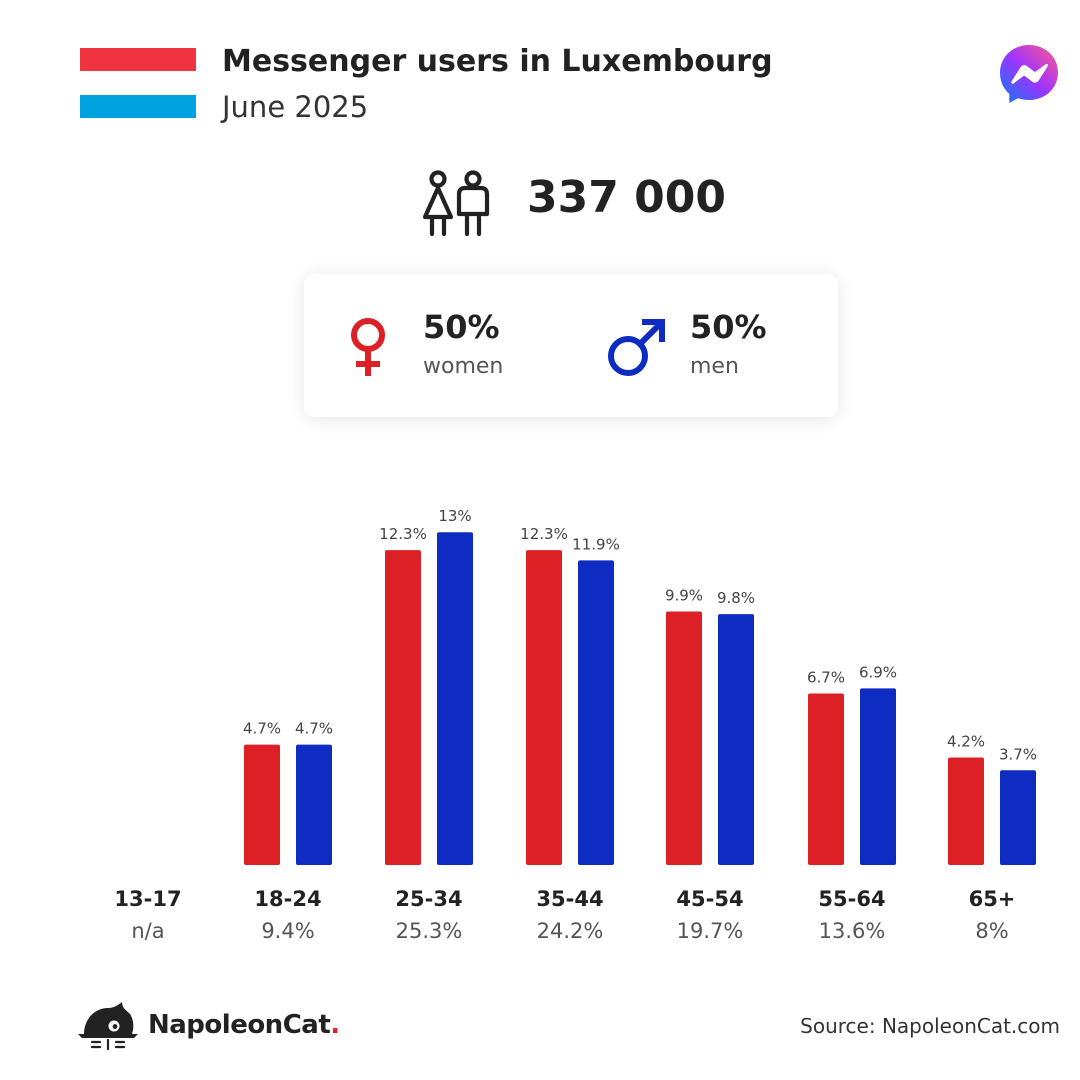 This screenshot has width=1080, height=1080. I want to click on women-percentage: 50%, so click(461, 327).